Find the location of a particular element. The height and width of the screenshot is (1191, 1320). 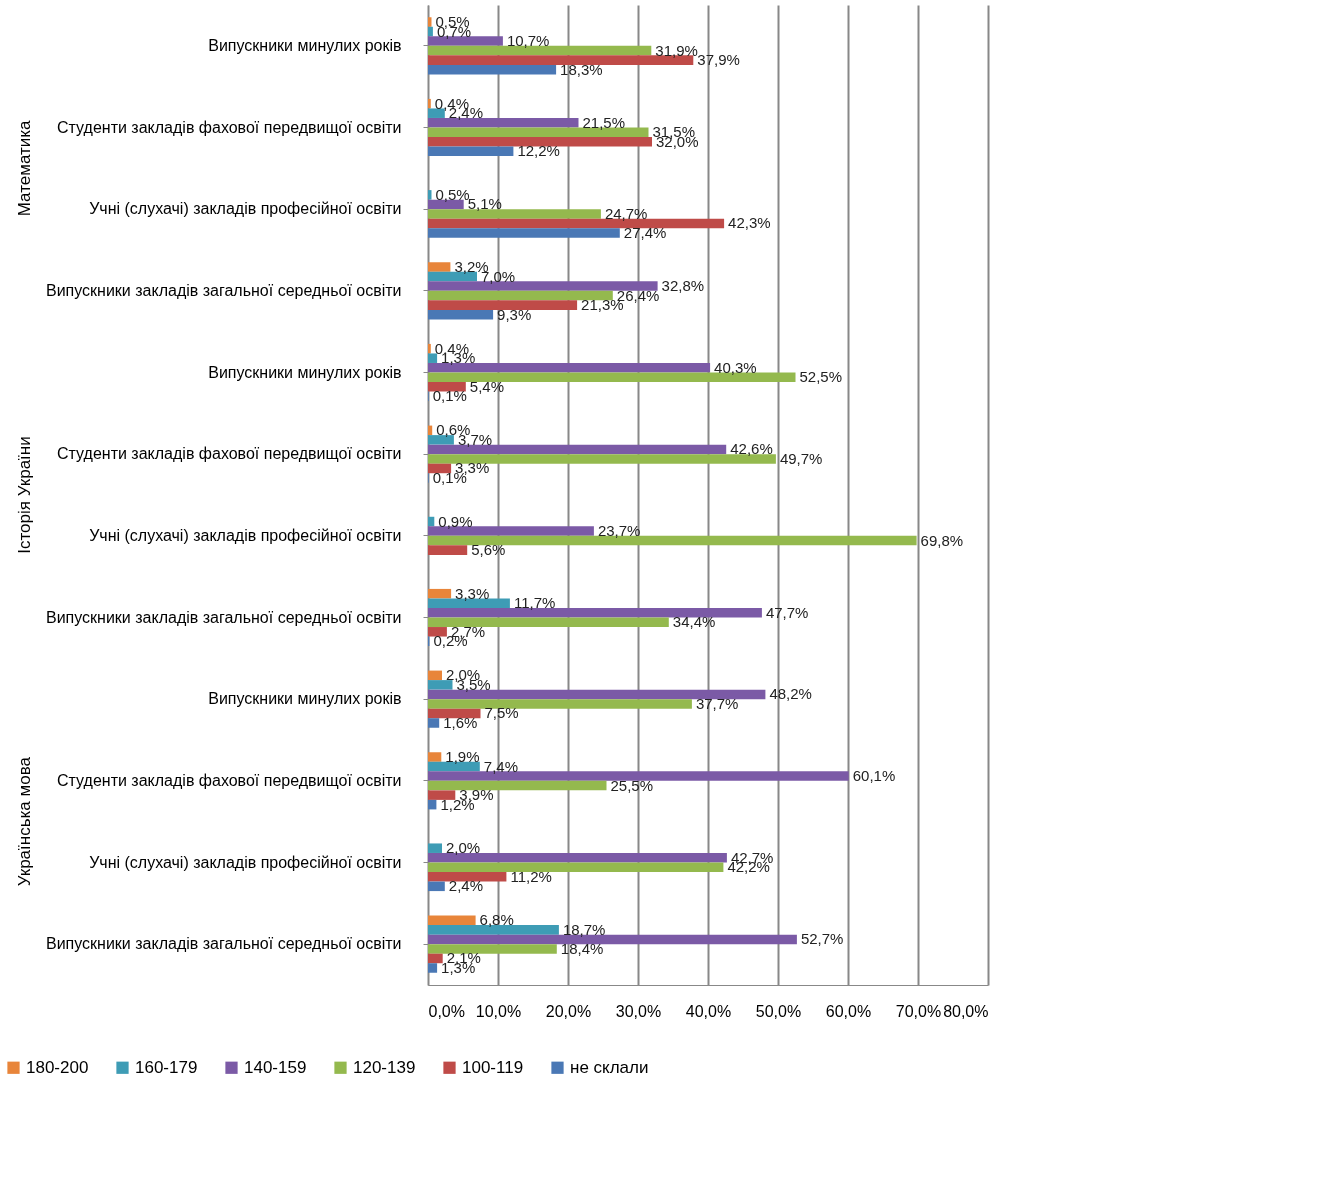

x-tick-label: 60,0% is located at coordinates (848, 1011).